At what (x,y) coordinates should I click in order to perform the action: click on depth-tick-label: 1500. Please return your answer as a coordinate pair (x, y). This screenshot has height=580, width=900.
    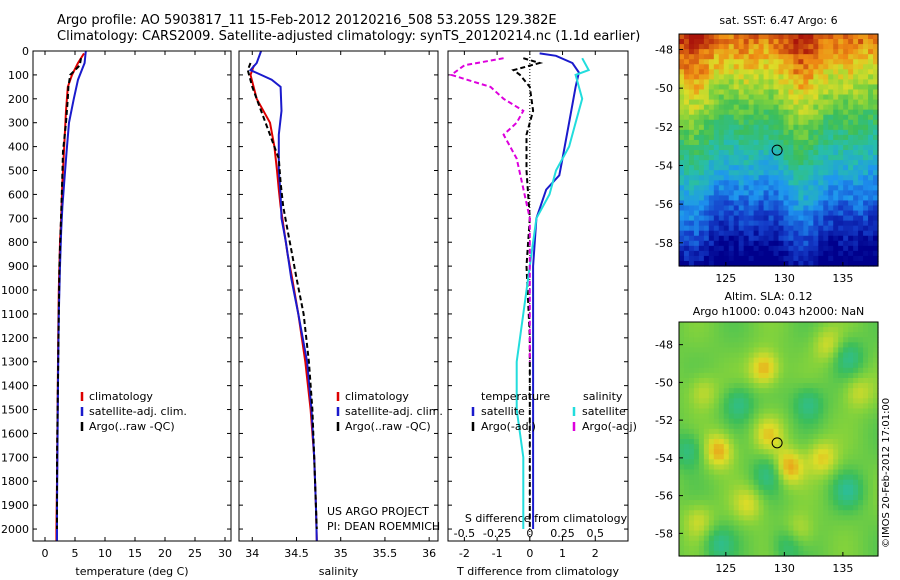
    Looking at the image, I should click on (15, 410).